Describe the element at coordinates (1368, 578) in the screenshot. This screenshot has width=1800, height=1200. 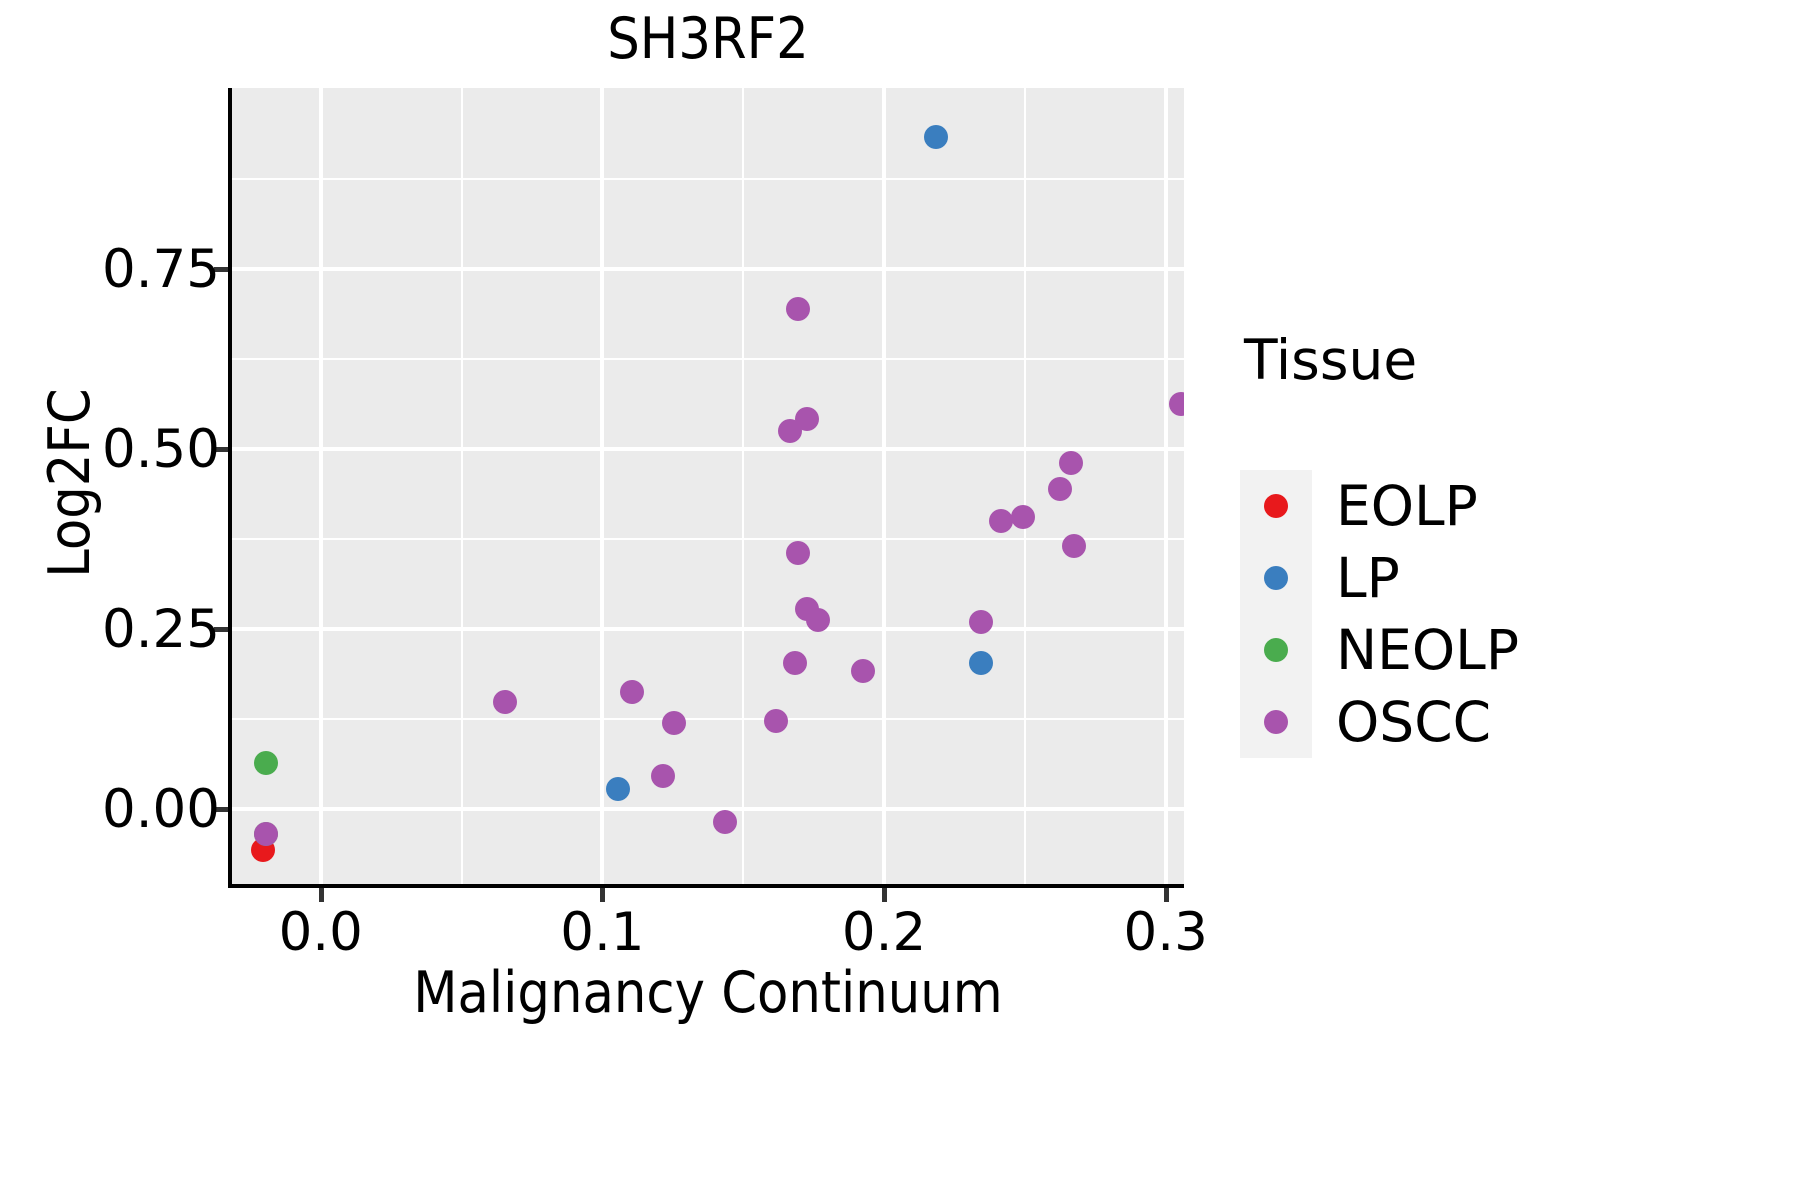
I see `legend-item-label: LP` at that location.